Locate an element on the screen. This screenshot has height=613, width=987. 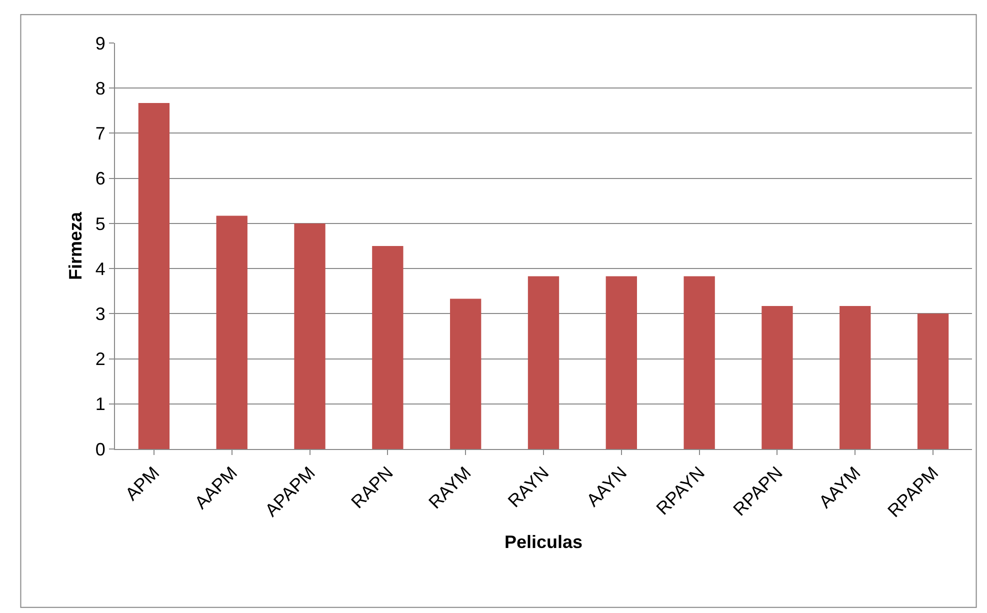
y-tick-label: 2 is located at coordinates (100, 359).